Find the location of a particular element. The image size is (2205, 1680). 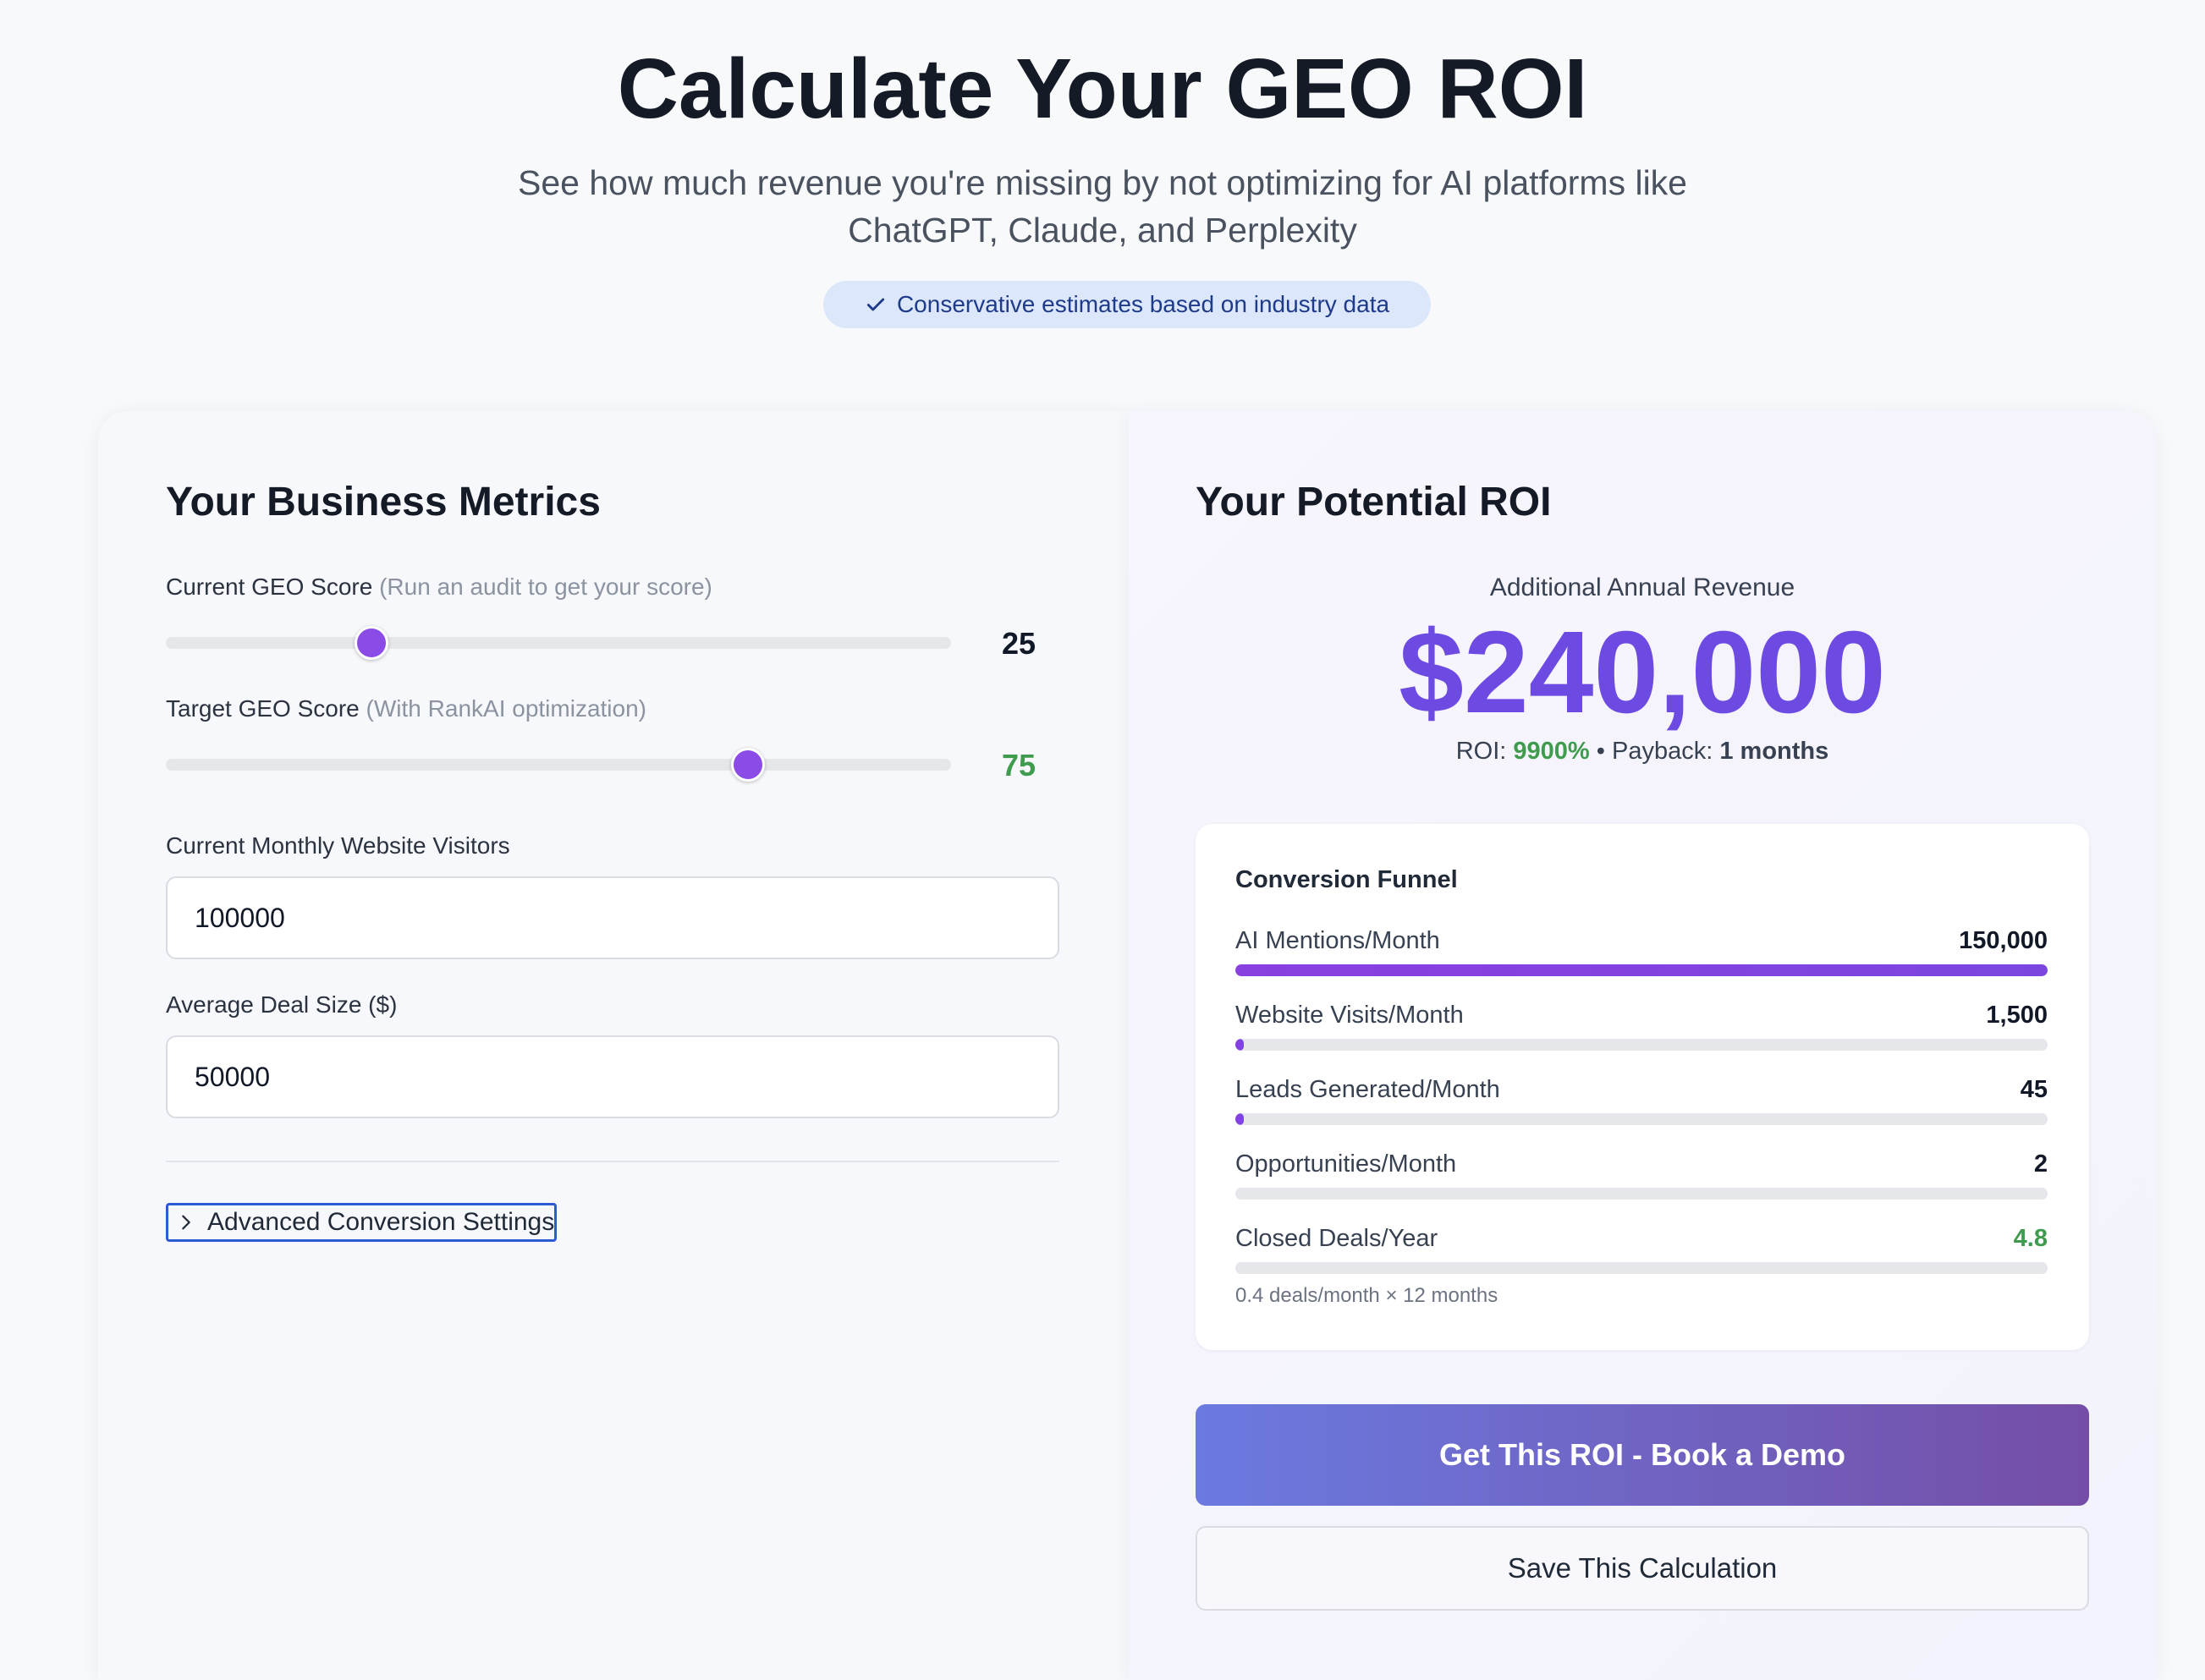

payback-value: 1 months is located at coordinates (1774, 751).